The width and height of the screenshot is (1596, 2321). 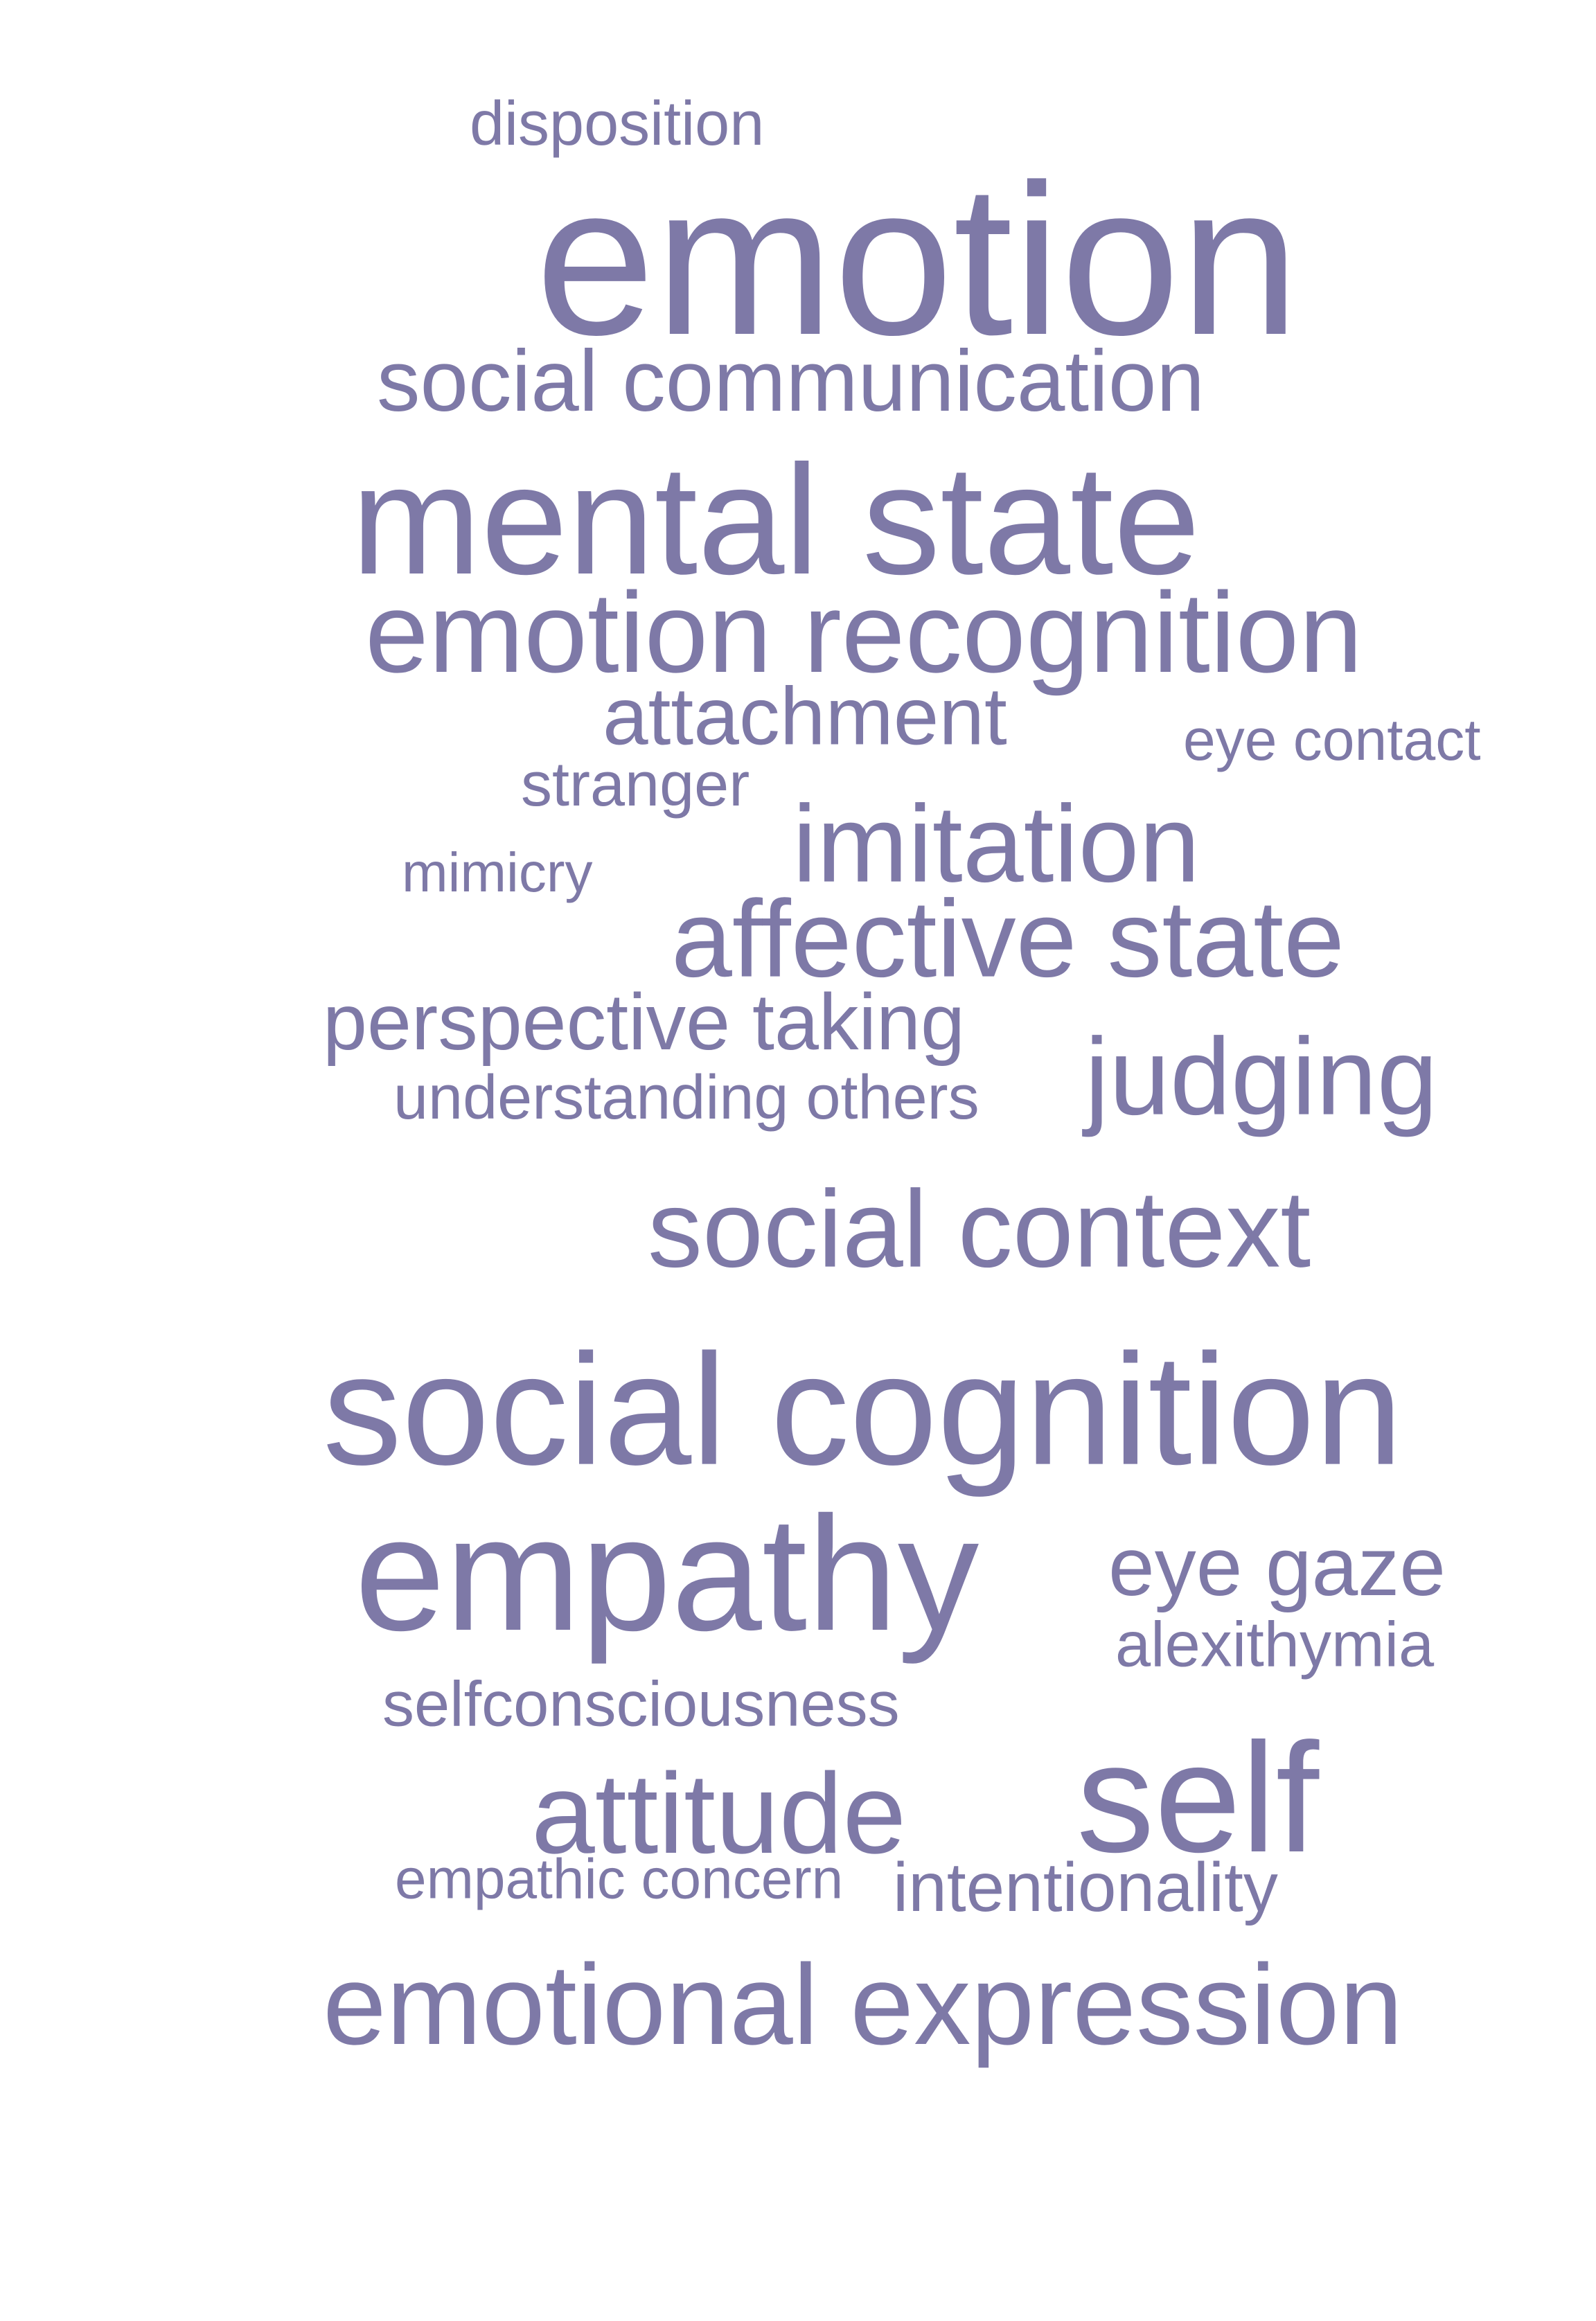 What do you see at coordinates (1277, 1567) in the screenshot?
I see `word-eye-gaze: eye gaze` at bounding box center [1277, 1567].